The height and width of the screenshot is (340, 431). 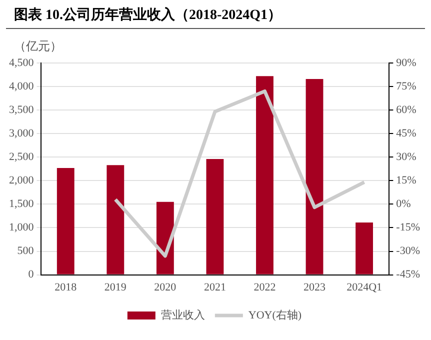 I want to click on x-tick-label: 2023, so click(x=315, y=287).